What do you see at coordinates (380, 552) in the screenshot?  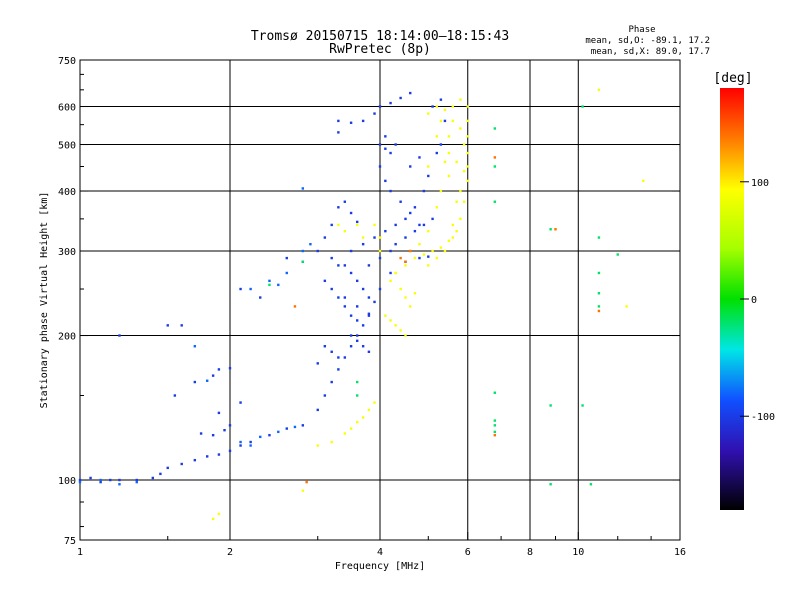 I see `x-tick-label-2: 4` at bounding box center [380, 552].